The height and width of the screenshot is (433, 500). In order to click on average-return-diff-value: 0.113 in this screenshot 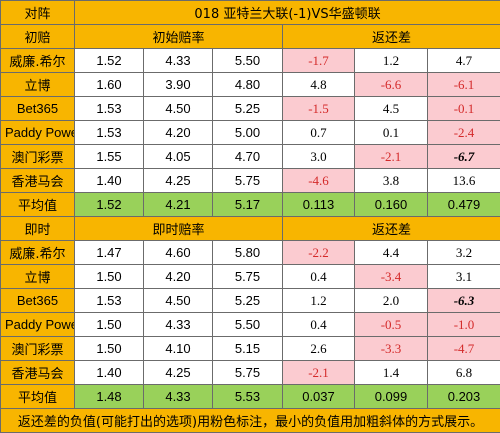, I will do `click(319, 205)`.